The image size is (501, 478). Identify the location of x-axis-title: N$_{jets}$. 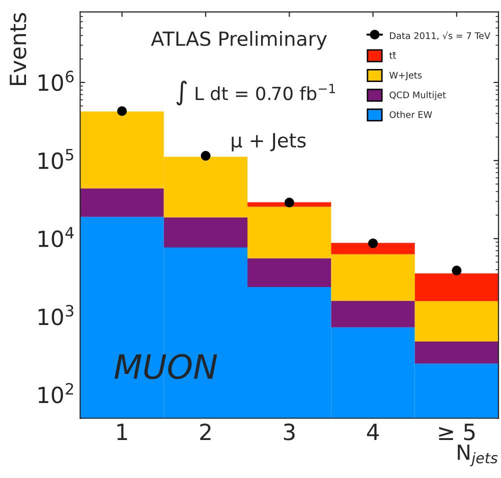
(478, 455).